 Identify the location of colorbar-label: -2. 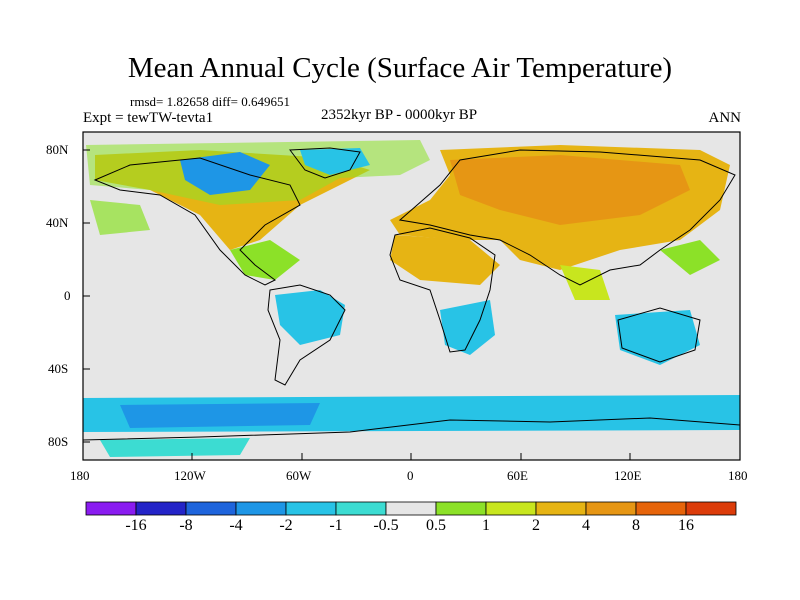
(286, 525).